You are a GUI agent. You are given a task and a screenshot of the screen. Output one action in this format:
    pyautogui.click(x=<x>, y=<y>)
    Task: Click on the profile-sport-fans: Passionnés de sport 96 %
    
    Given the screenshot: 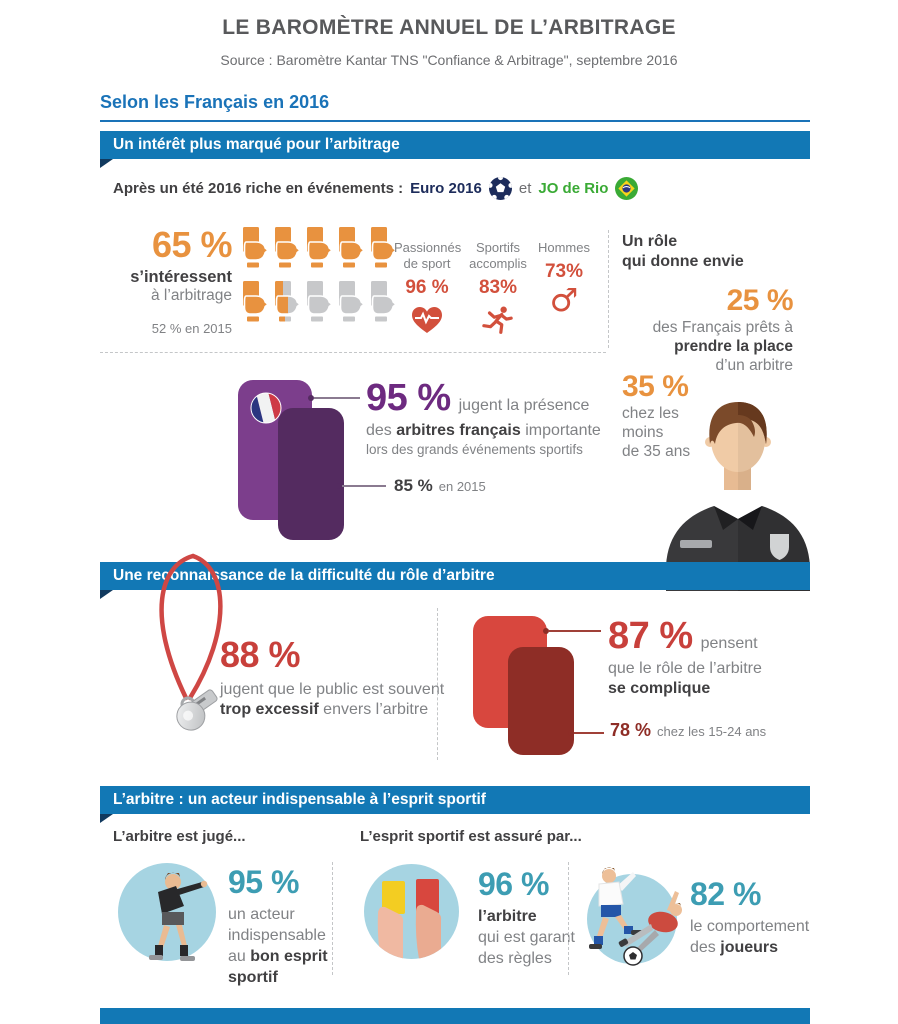 What is the action you would take?
    pyautogui.click(x=428, y=291)
    